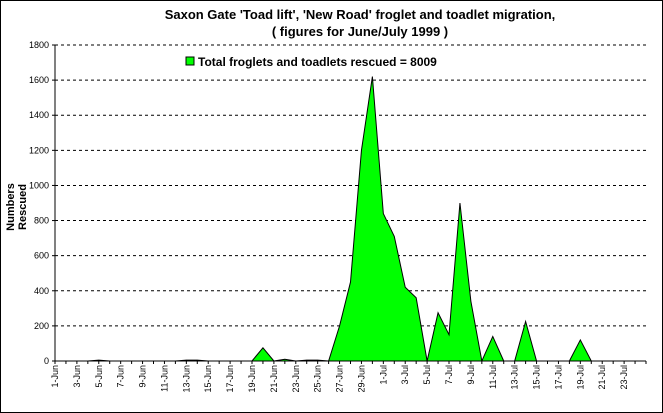 This screenshot has height=413, width=663. What do you see at coordinates (361, 379) in the screenshot?
I see `x-tick-label: 29-Jun` at bounding box center [361, 379].